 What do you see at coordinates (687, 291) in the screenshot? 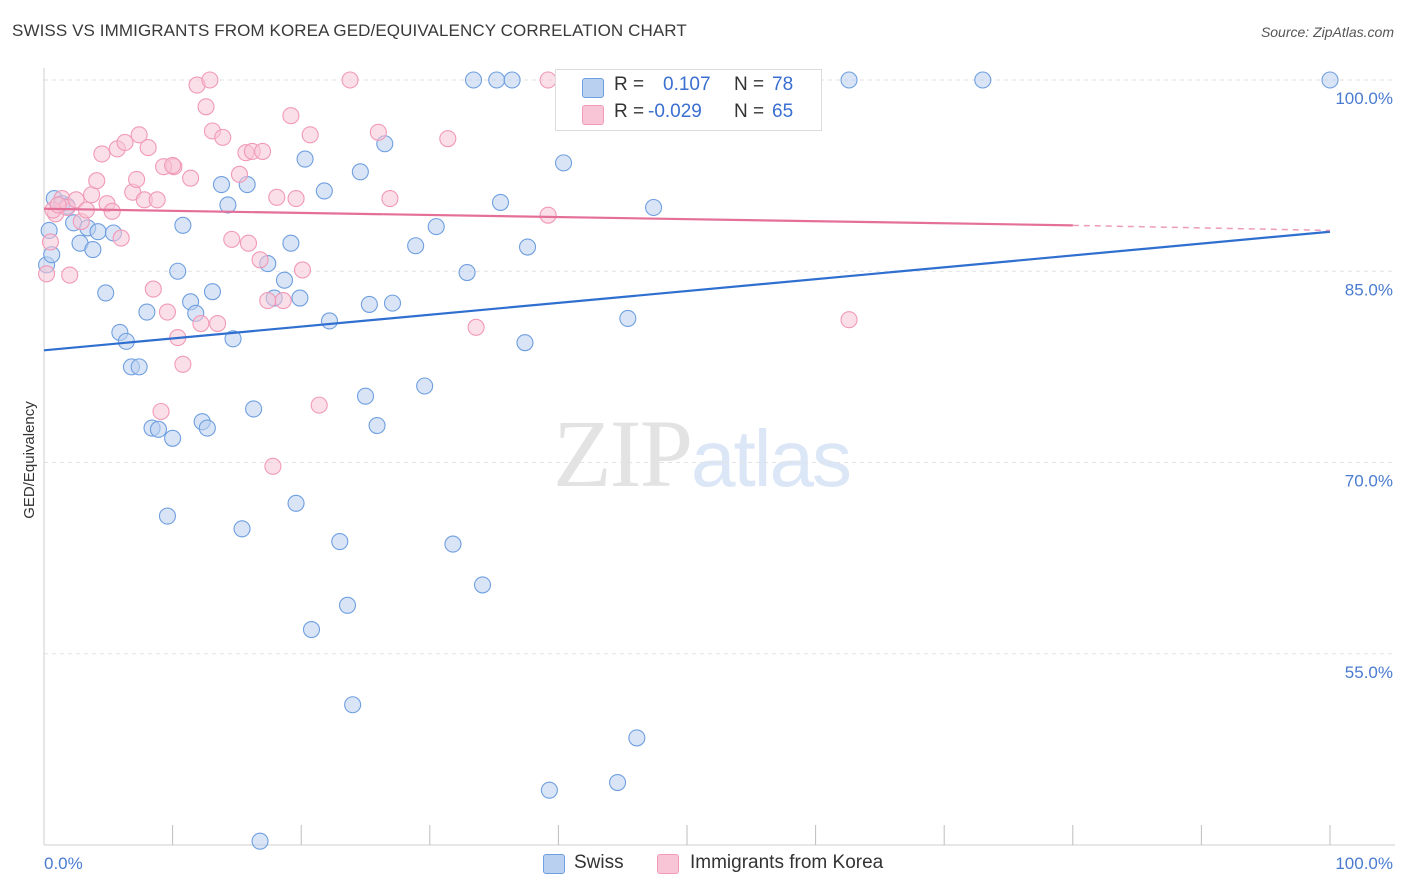
I see `swiss-trend-line` at bounding box center [687, 291].